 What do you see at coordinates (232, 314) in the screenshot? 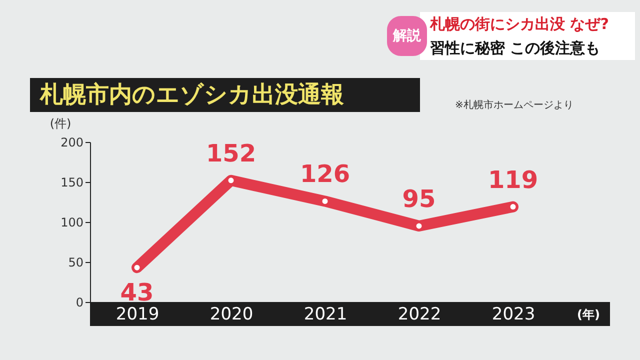
I see `x-tick-label: 2020` at bounding box center [232, 314].